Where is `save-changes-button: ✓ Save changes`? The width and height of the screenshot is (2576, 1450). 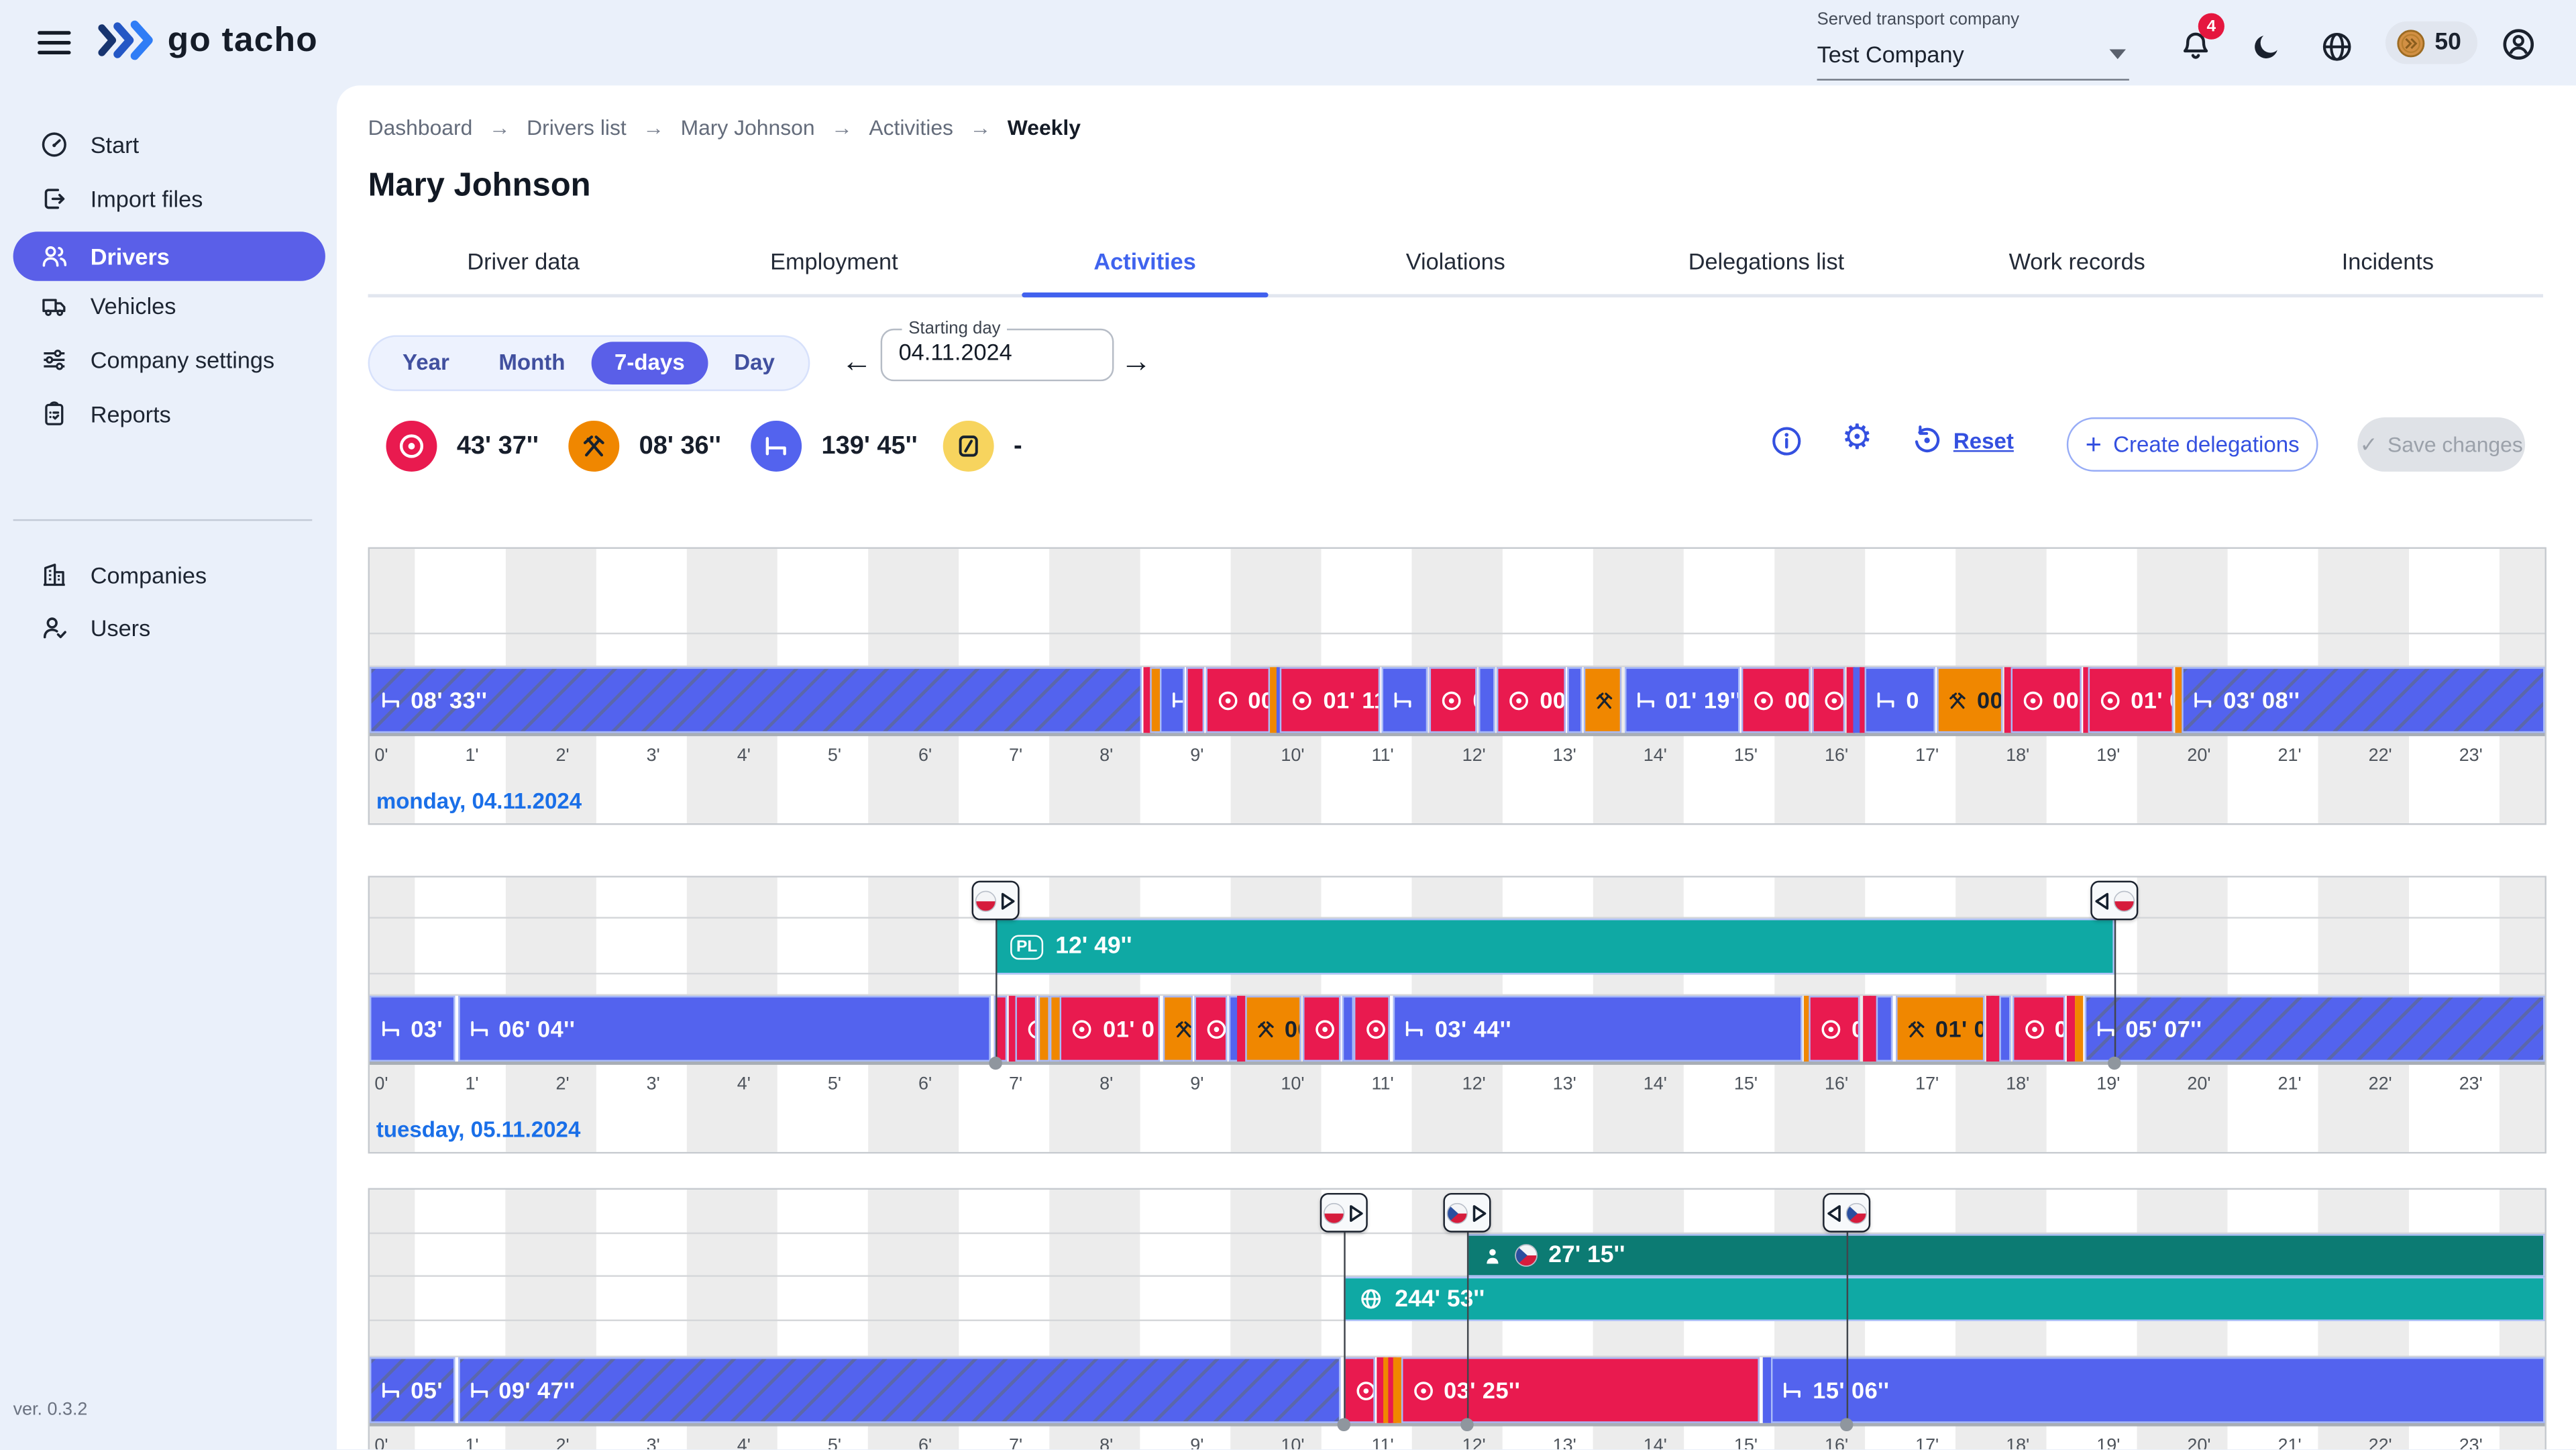 save-changes-button: ✓ Save changes is located at coordinates (2441, 444).